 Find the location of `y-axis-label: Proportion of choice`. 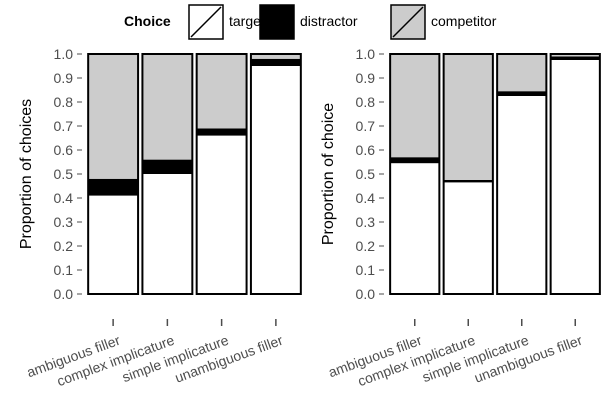

y-axis-label: Proportion of choice is located at coordinates (328, 174).